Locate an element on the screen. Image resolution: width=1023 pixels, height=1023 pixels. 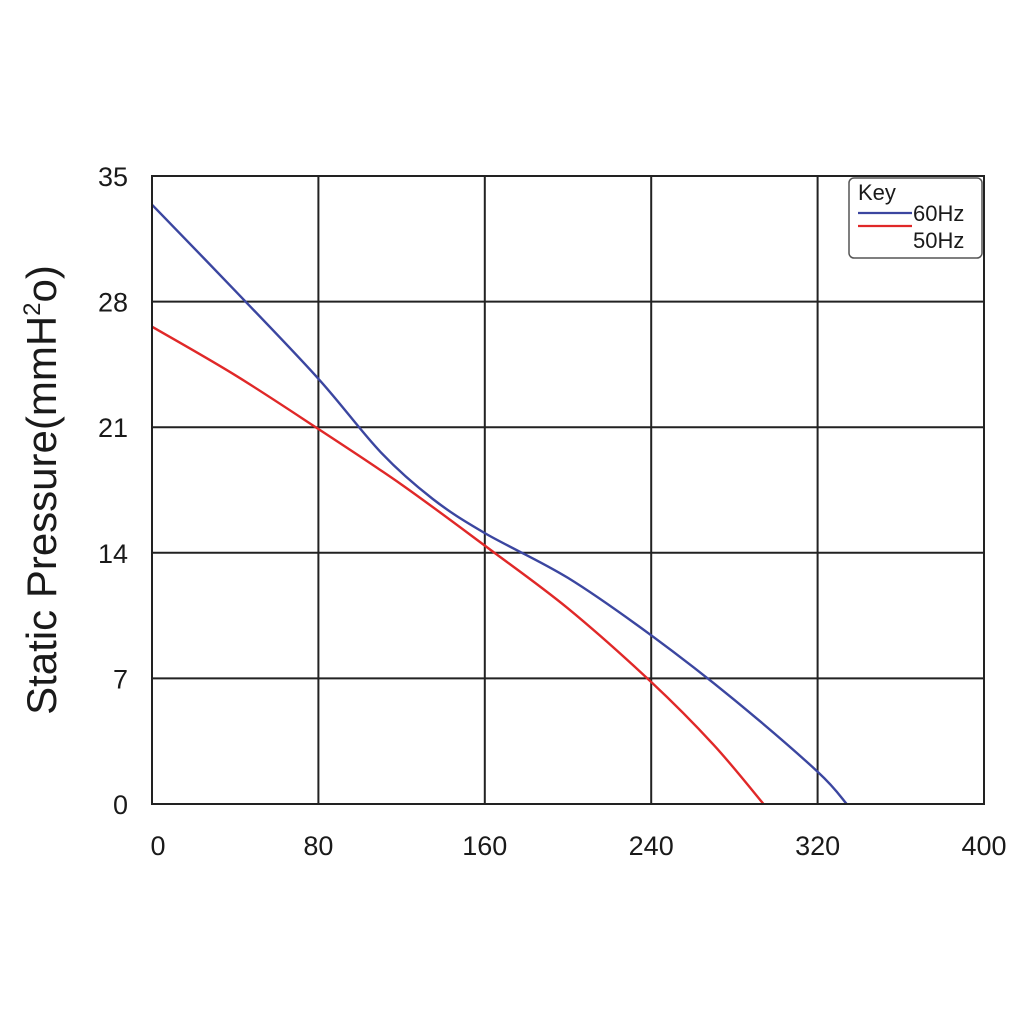
y-axis-label: Static Pressure(mmH2o) is located at coordinates (41, 490).